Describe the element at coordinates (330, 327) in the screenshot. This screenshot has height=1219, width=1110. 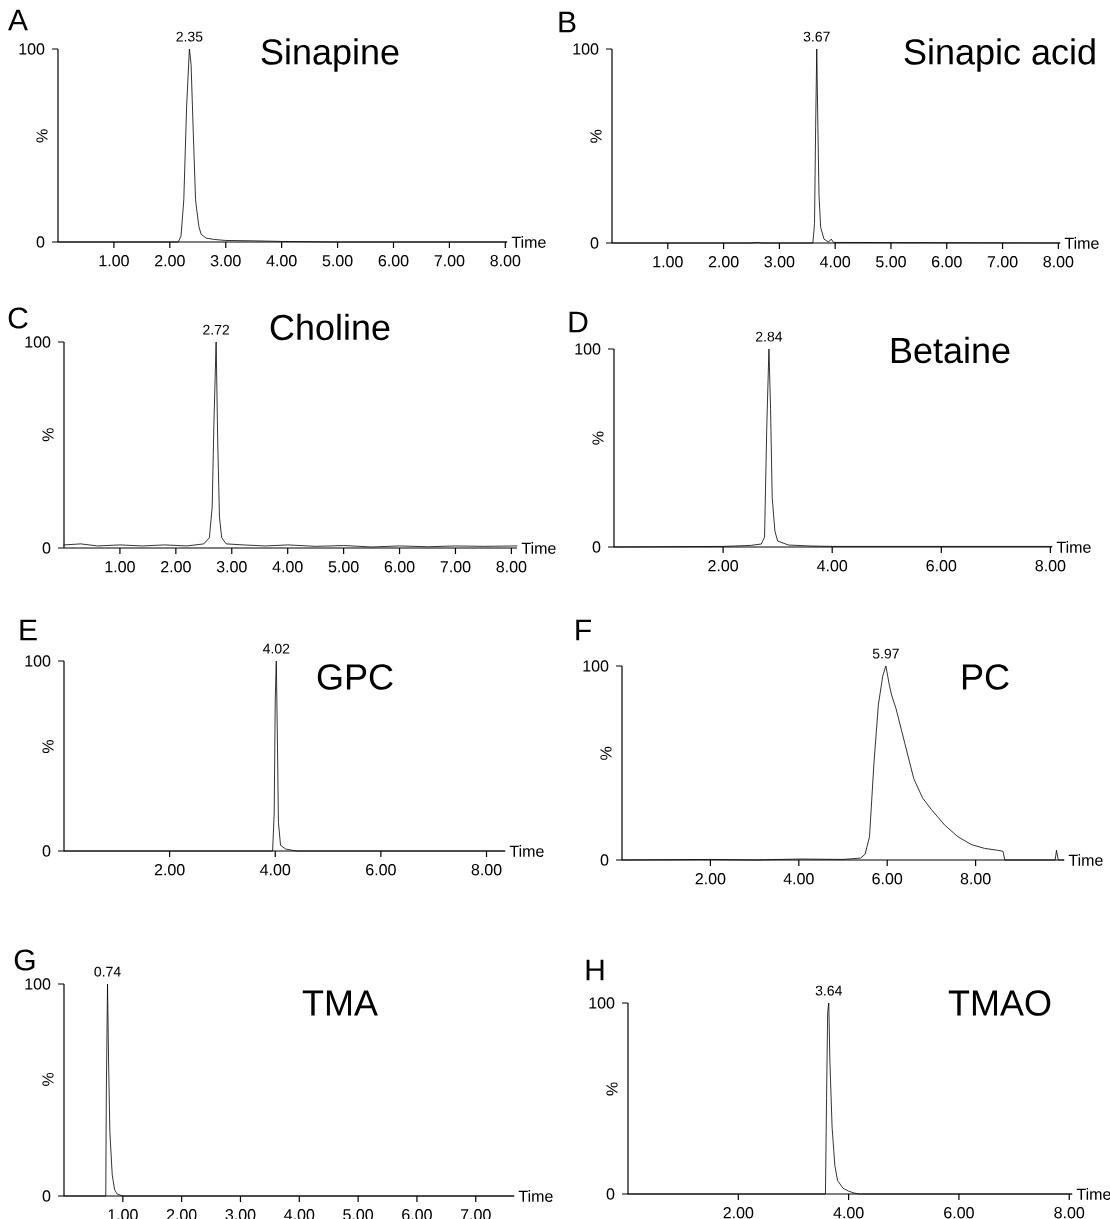
I see `chart-title: Choline` at that location.